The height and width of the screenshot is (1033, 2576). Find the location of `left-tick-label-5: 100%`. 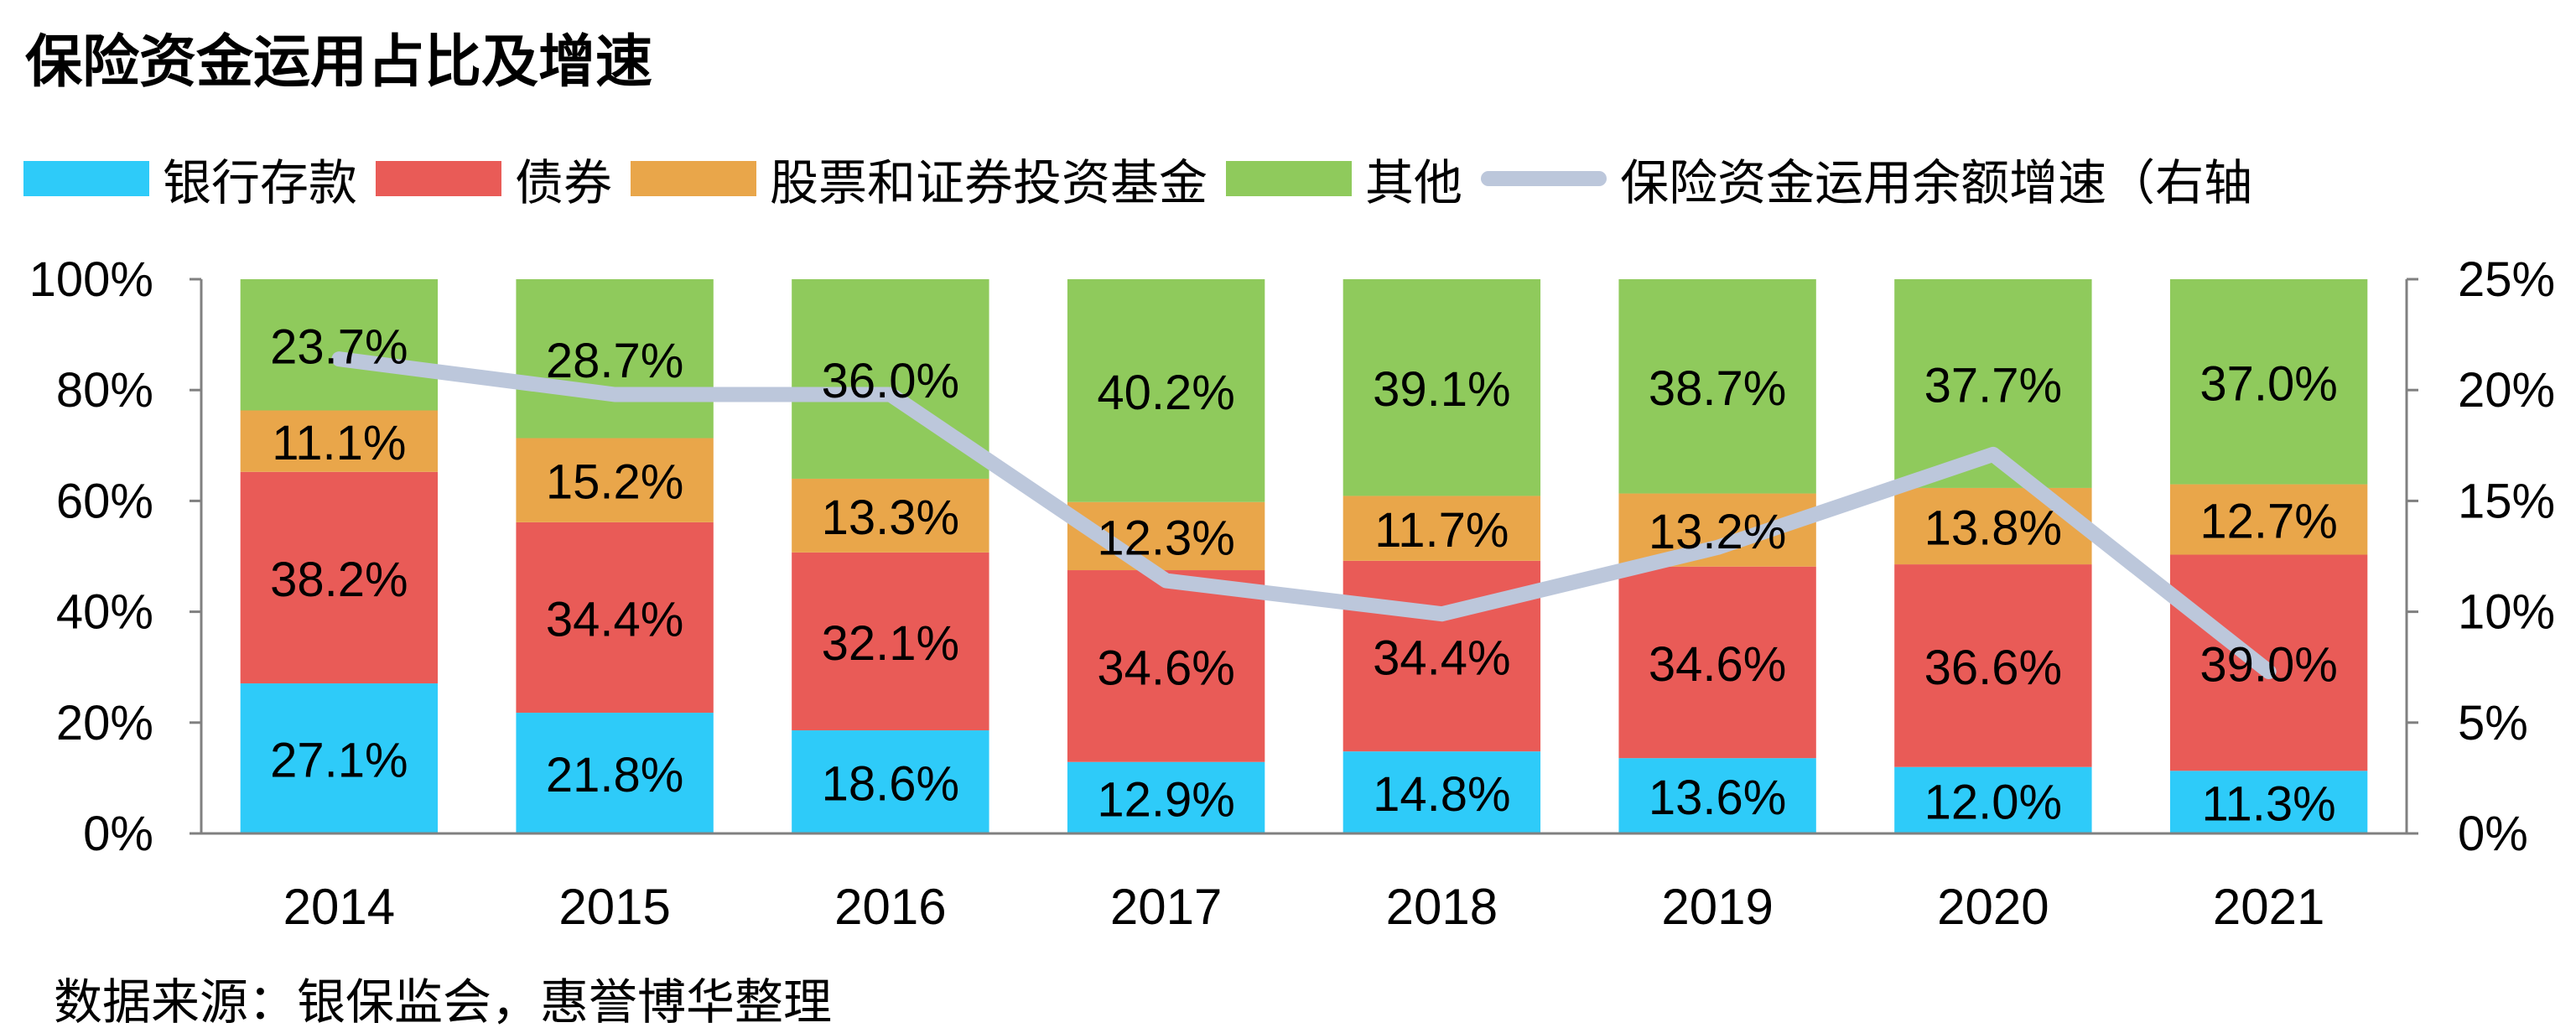

left-tick-label-5: 100% is located at coordinates (91, 279).